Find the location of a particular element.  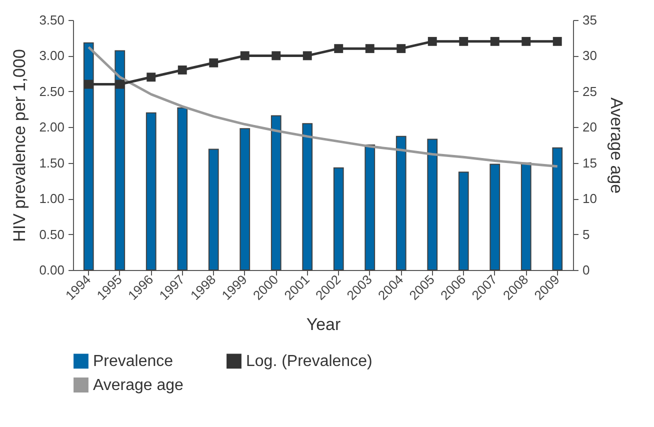

x-axis-title: Year is located at coordinates (324, 324).